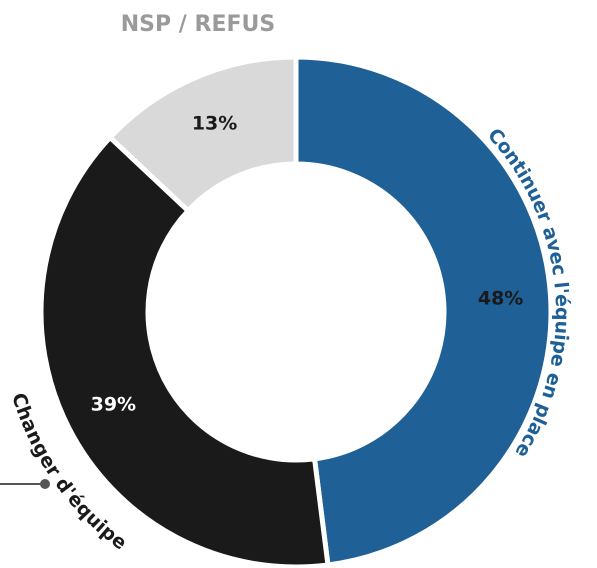 This screenshot has width=597, height=568. What do you see at coordinates (198, 24) in the screenshot?
I see `category-label: NSP / REFUS` at bounding box center [198, 24].